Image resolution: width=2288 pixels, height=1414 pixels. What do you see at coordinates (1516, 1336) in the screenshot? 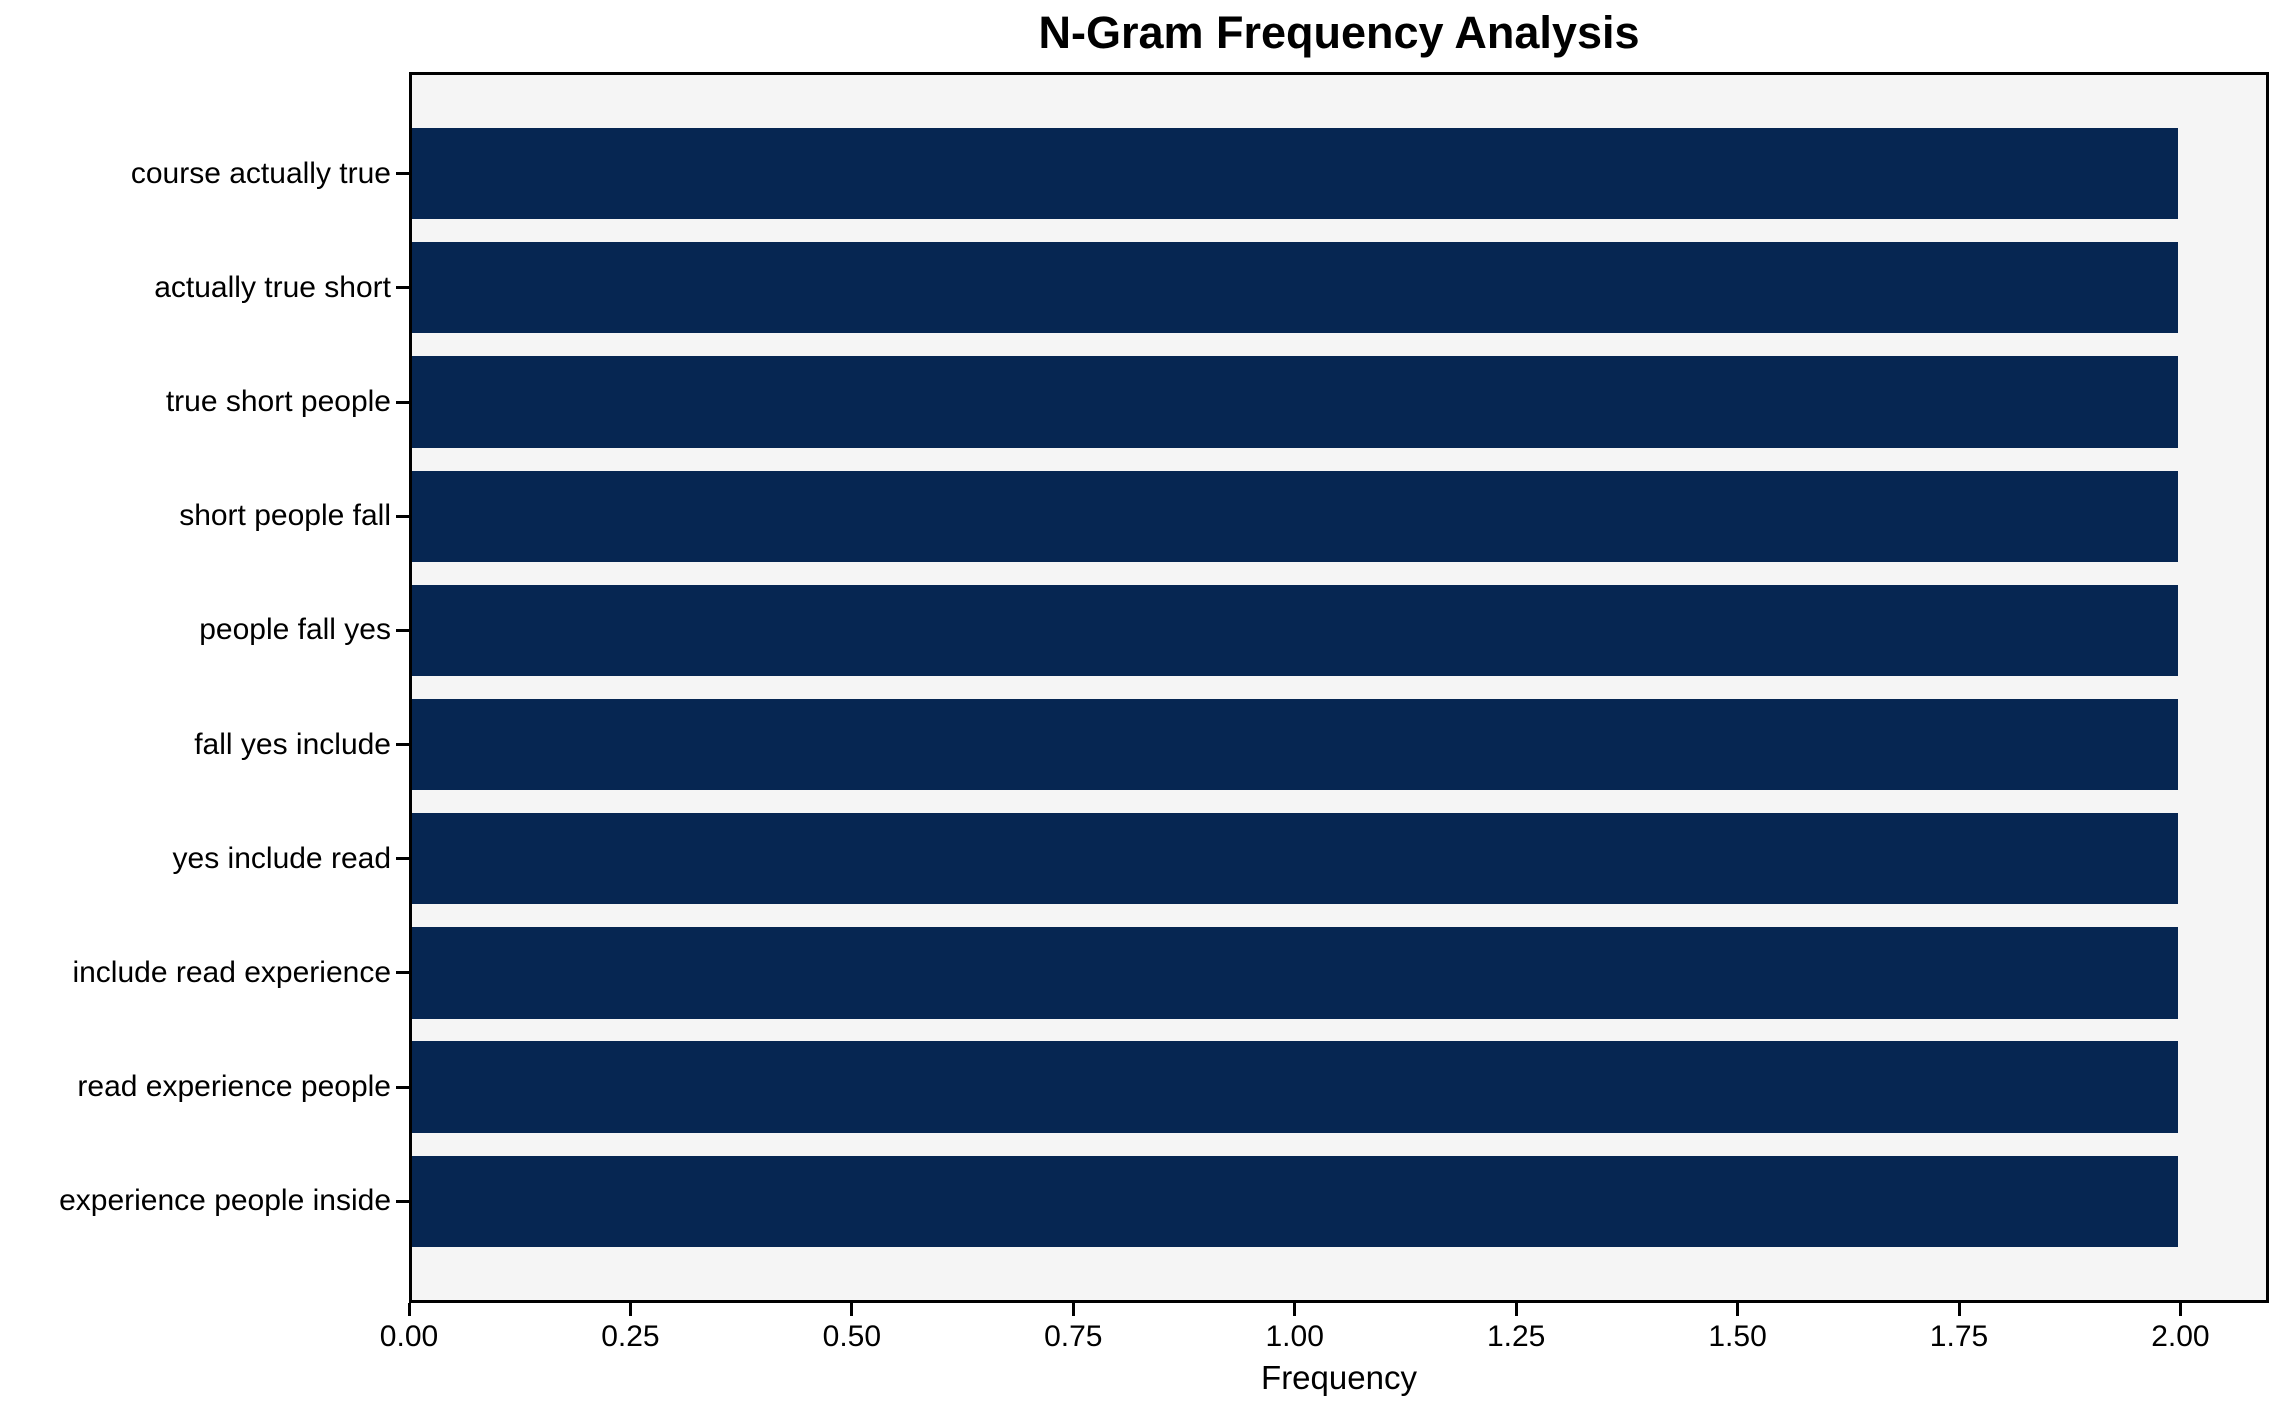
I see `x-tick-label: 1.25` at bounding box center [1516, 1336].